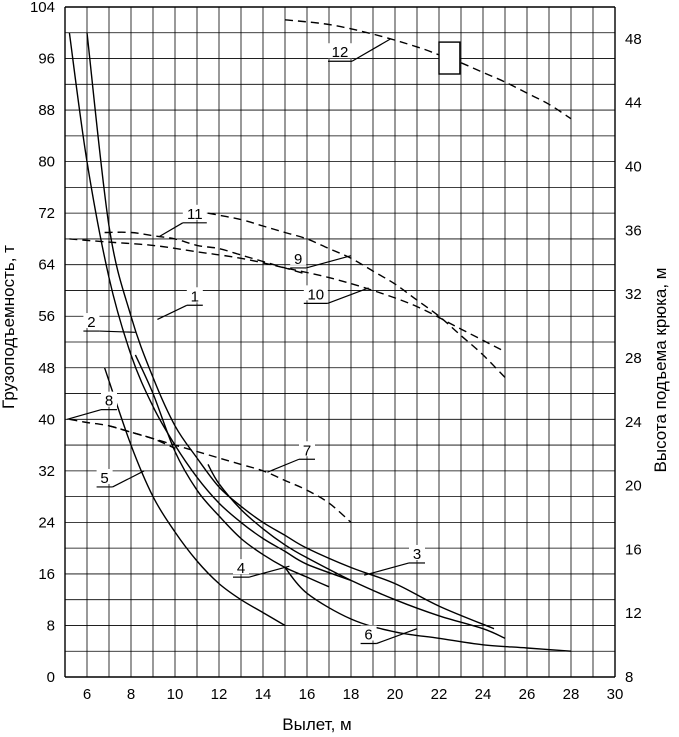 The height and width of the screenshot is (737, 679). I want to click on x-tick-label: 30, so click(615, 694).